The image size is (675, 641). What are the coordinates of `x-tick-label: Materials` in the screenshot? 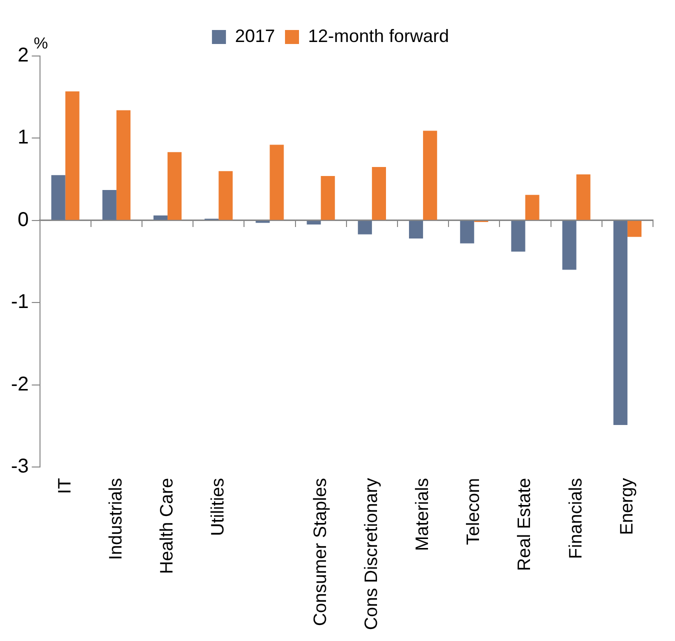 It's located at (422, 514).